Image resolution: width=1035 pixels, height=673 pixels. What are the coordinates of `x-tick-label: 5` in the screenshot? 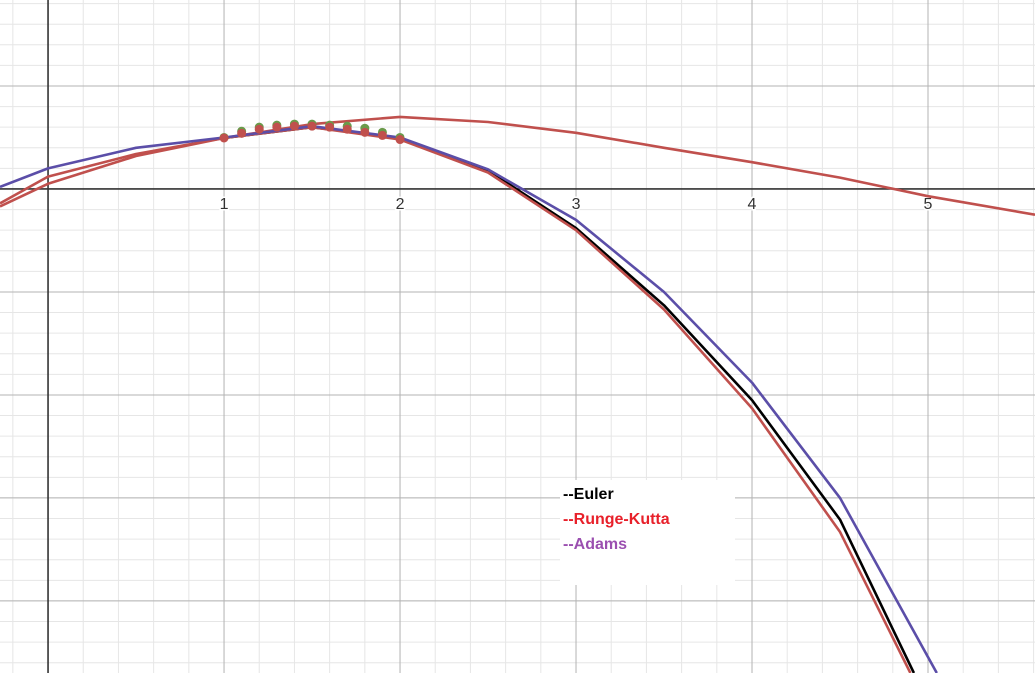 It's located at (928, 204).